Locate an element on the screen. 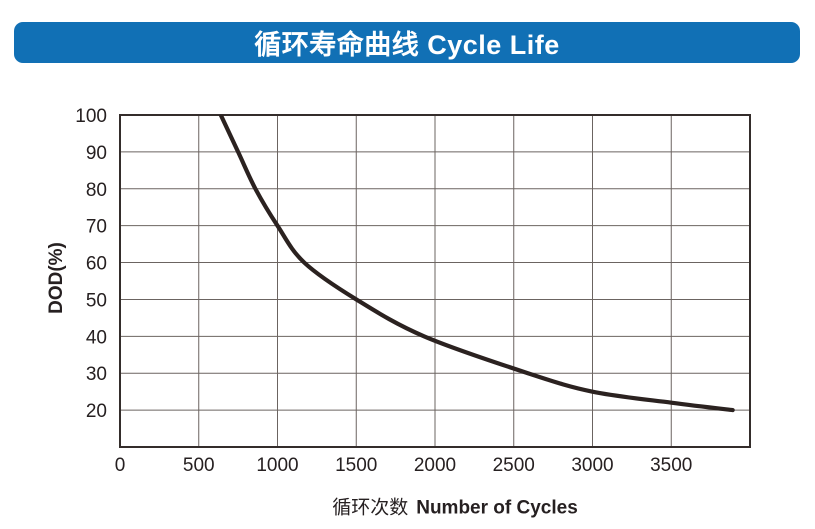 Image resolution: width=815 pixels, height=529 pixels. title-banner: 循环寿命曲线 Cycle Life is located at coordinates (407, 42).